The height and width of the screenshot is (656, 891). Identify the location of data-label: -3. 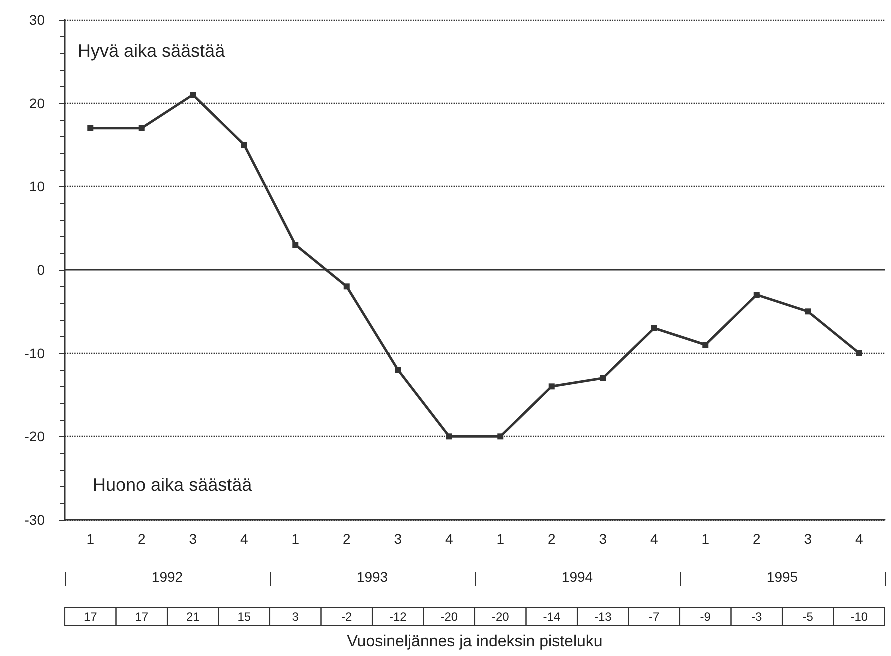
(757, 617).